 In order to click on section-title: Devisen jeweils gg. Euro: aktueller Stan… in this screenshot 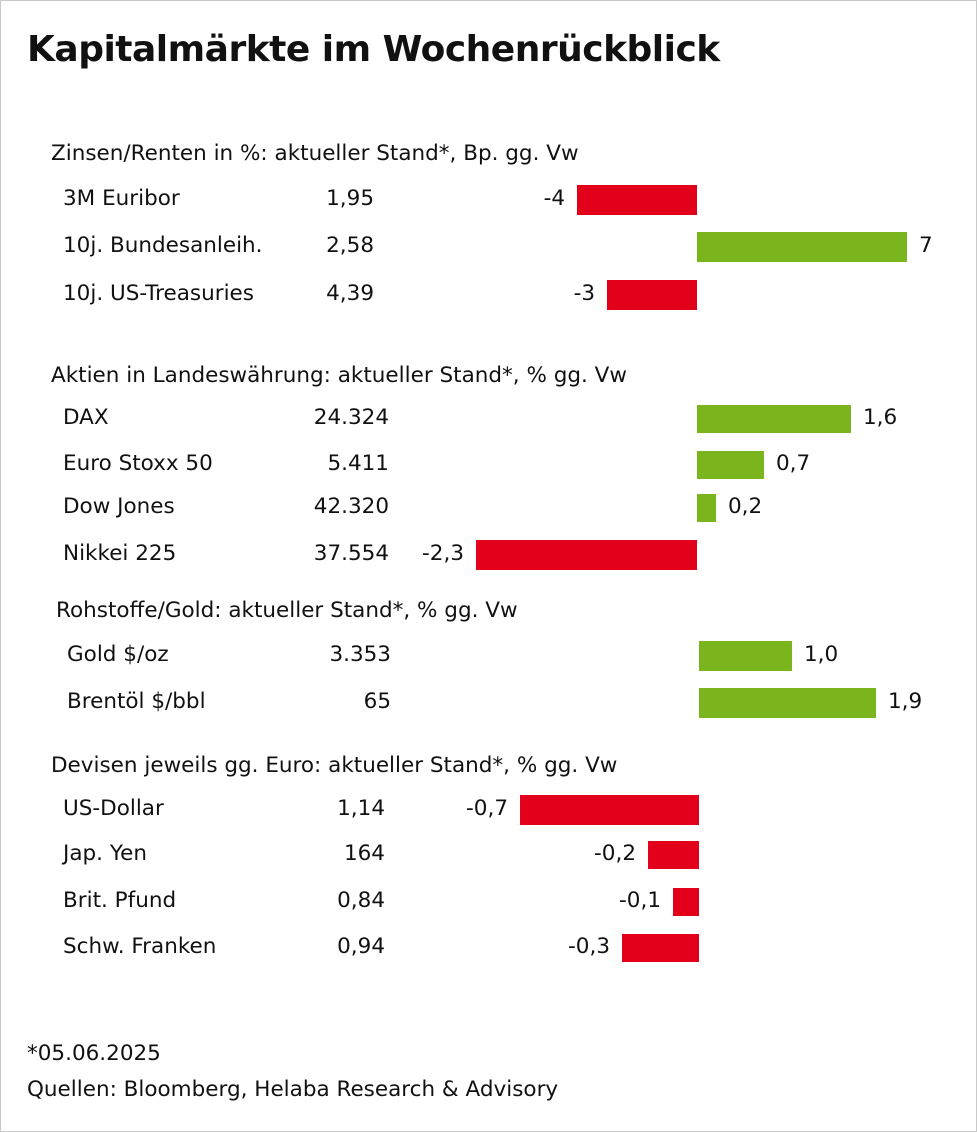, I will do `click(334, 765)`.